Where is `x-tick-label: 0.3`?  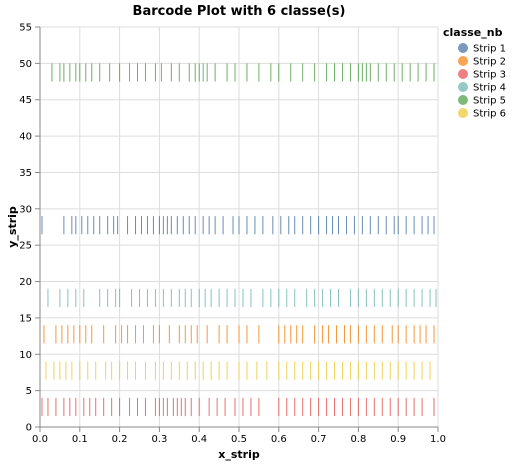 x-tick-label: 0.3 is located at coordinates (159, 439).